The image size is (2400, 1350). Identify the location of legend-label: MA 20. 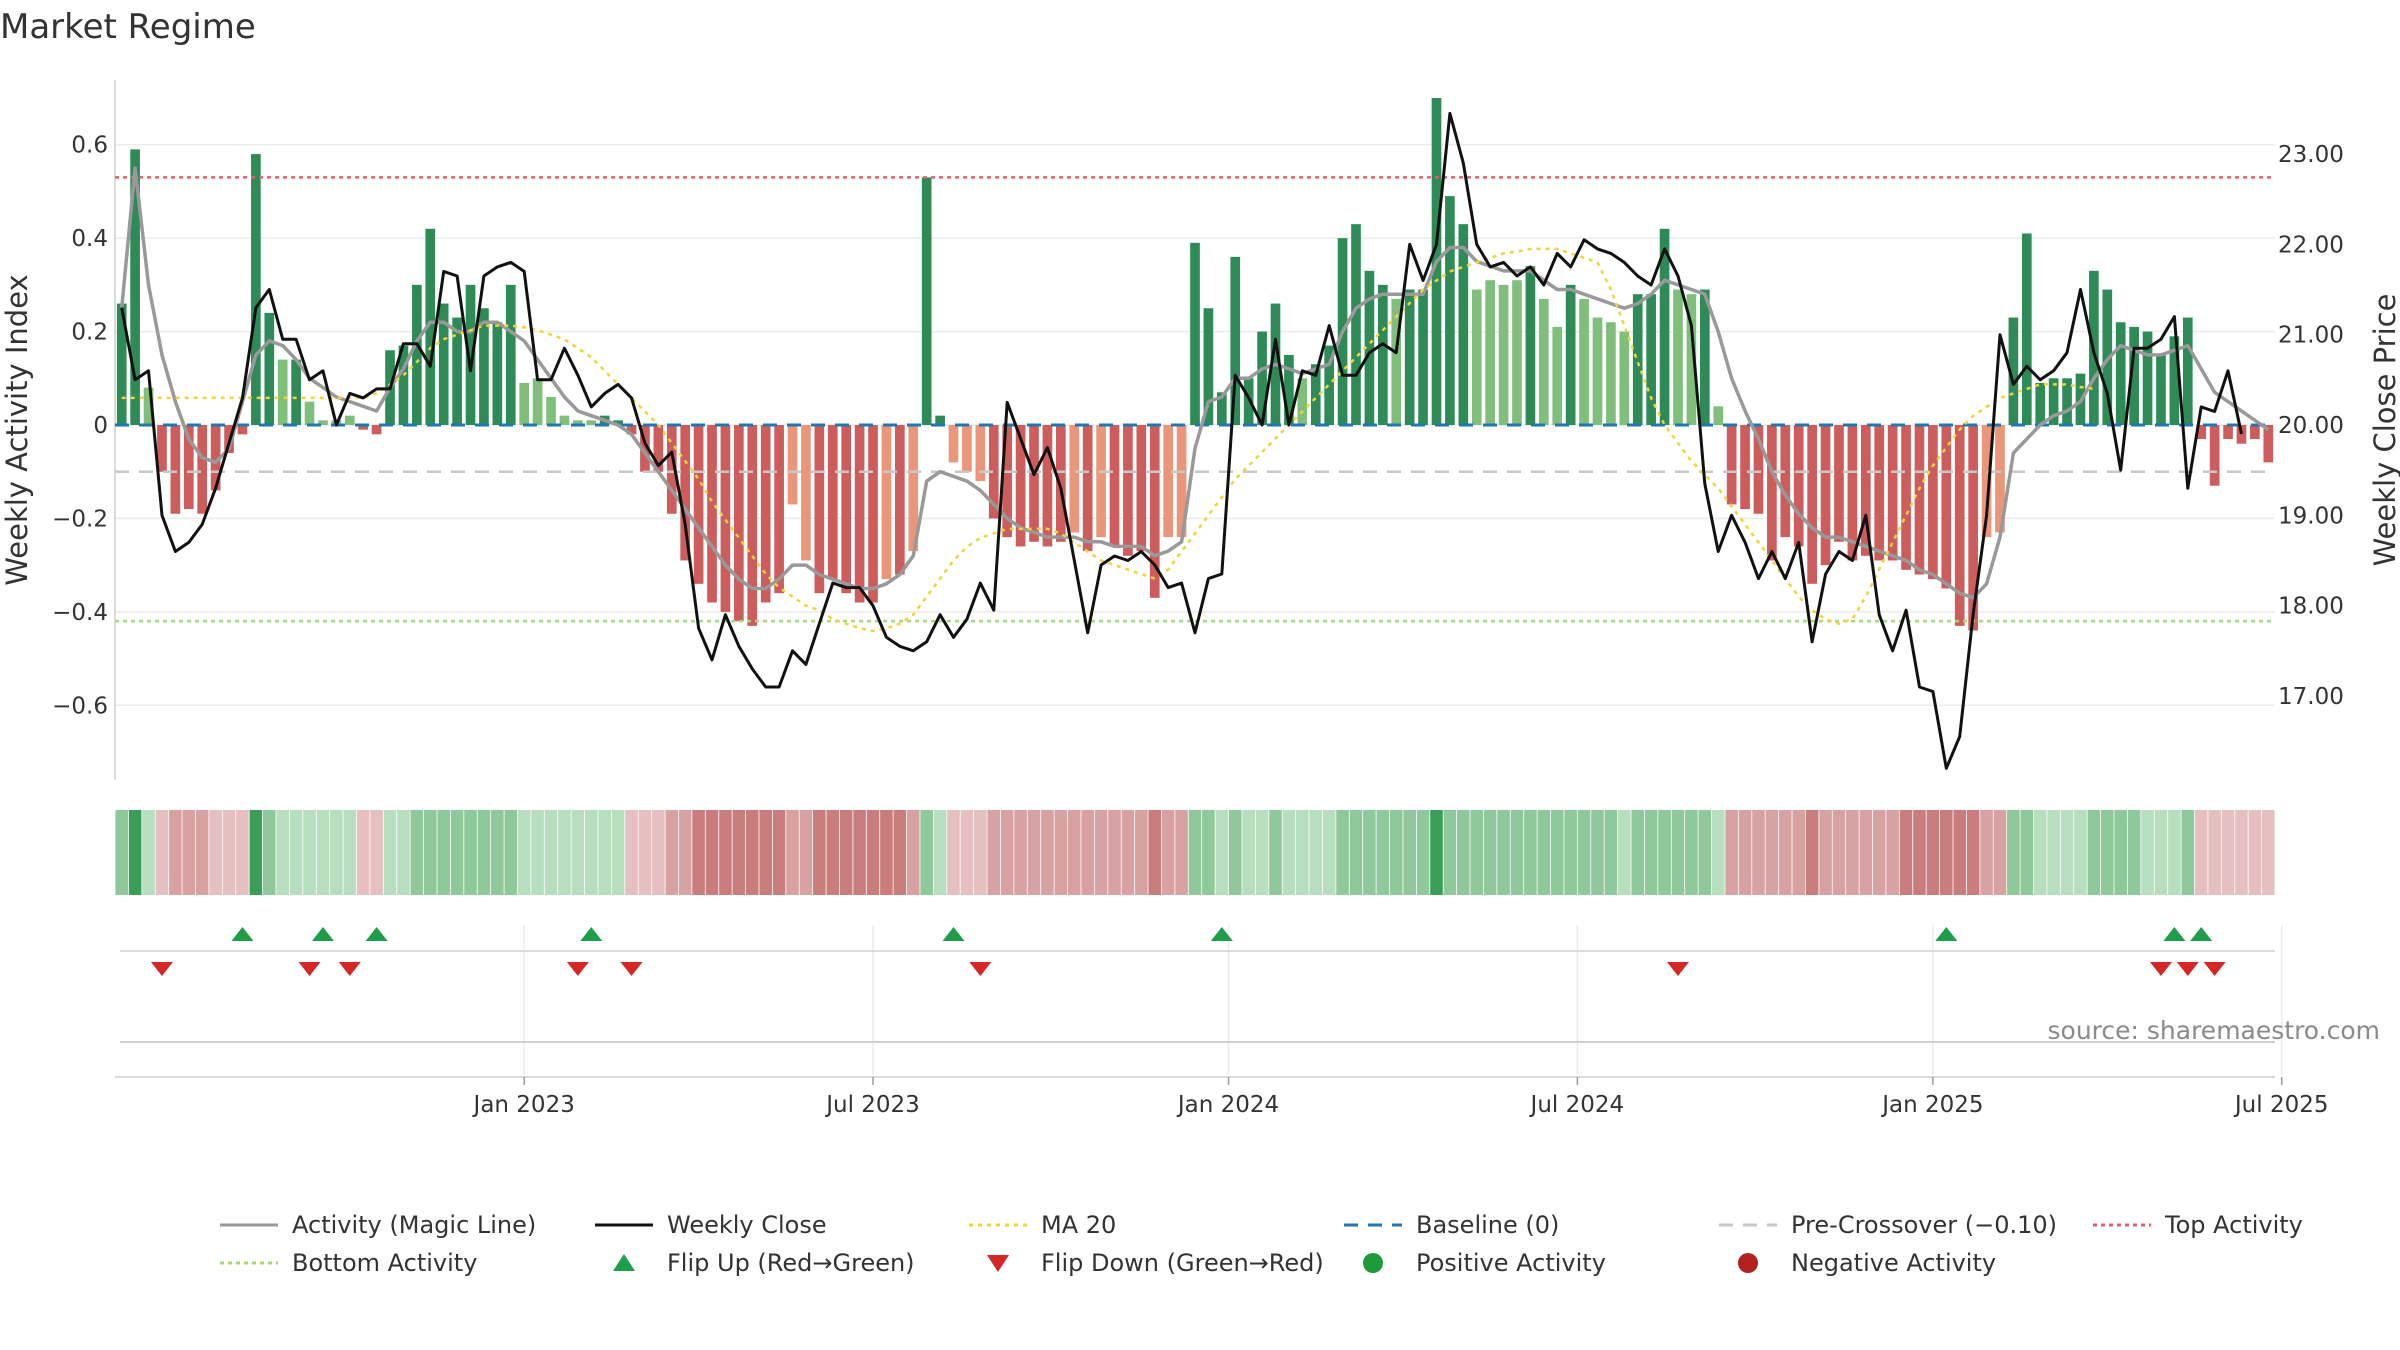
(1078, 1225).